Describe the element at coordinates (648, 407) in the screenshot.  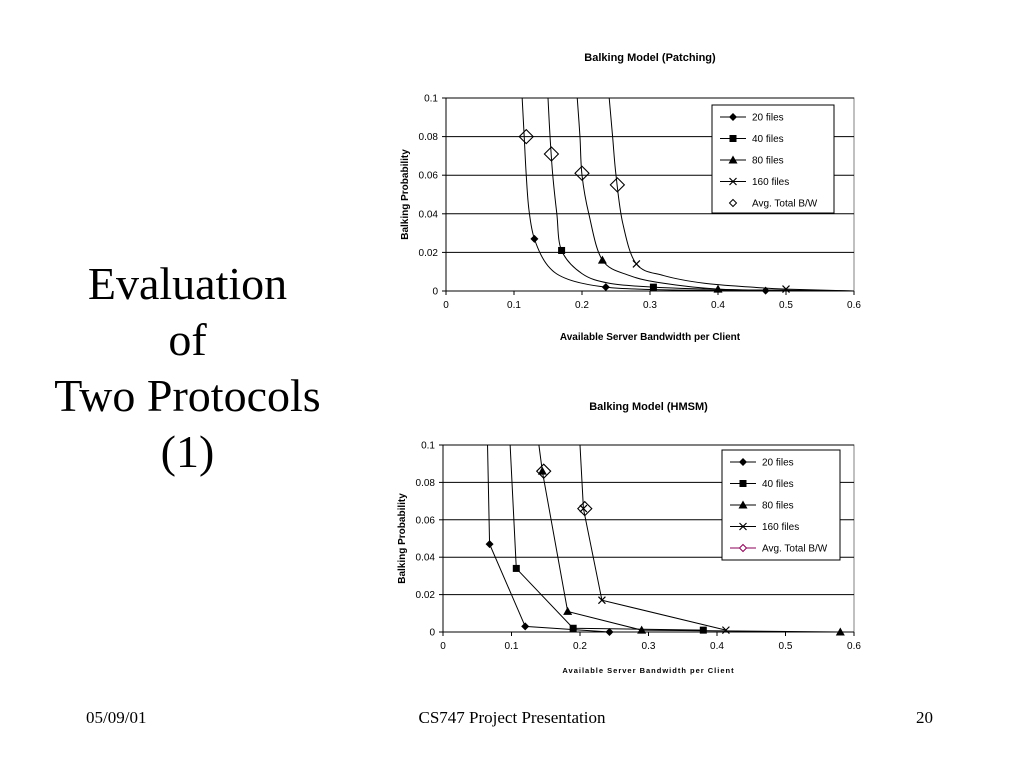
I see `chart-title: Balking Model (HMSM)` at that location.